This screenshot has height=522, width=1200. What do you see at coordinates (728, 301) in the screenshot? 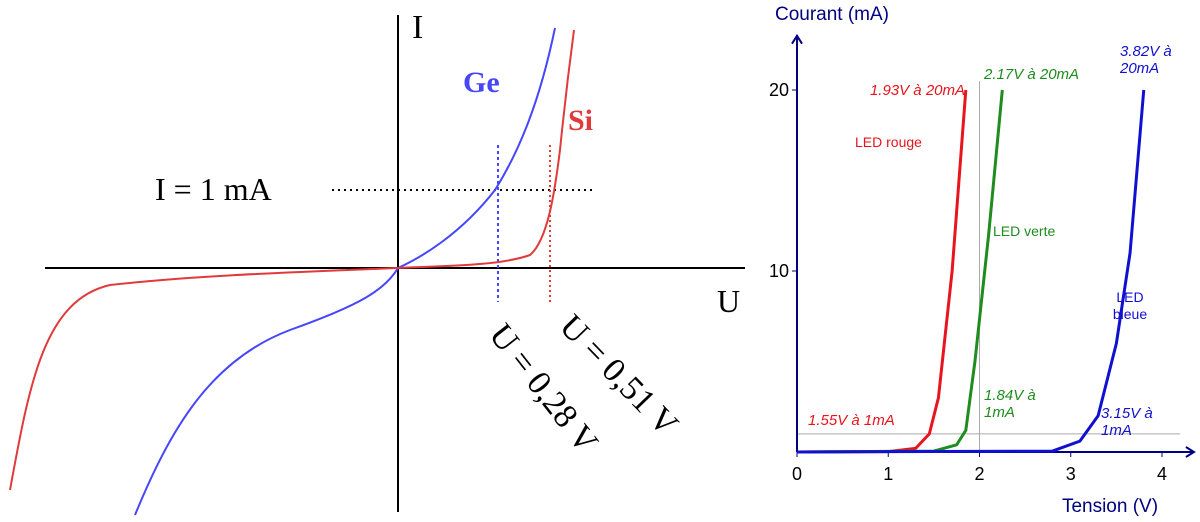
I see `x-axis-label: U` at bounding box center [728, 301].